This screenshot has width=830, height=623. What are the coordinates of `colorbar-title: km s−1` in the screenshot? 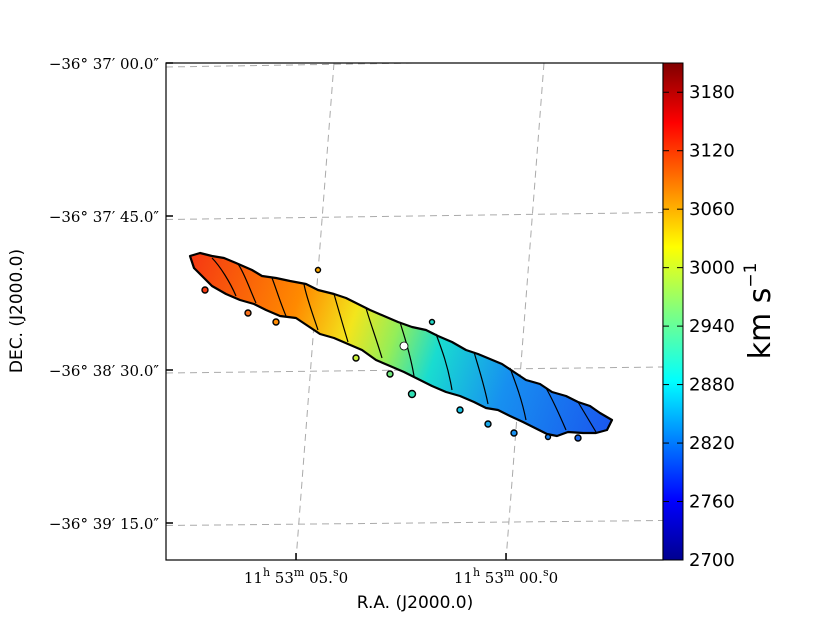 It's located at (759, 311).